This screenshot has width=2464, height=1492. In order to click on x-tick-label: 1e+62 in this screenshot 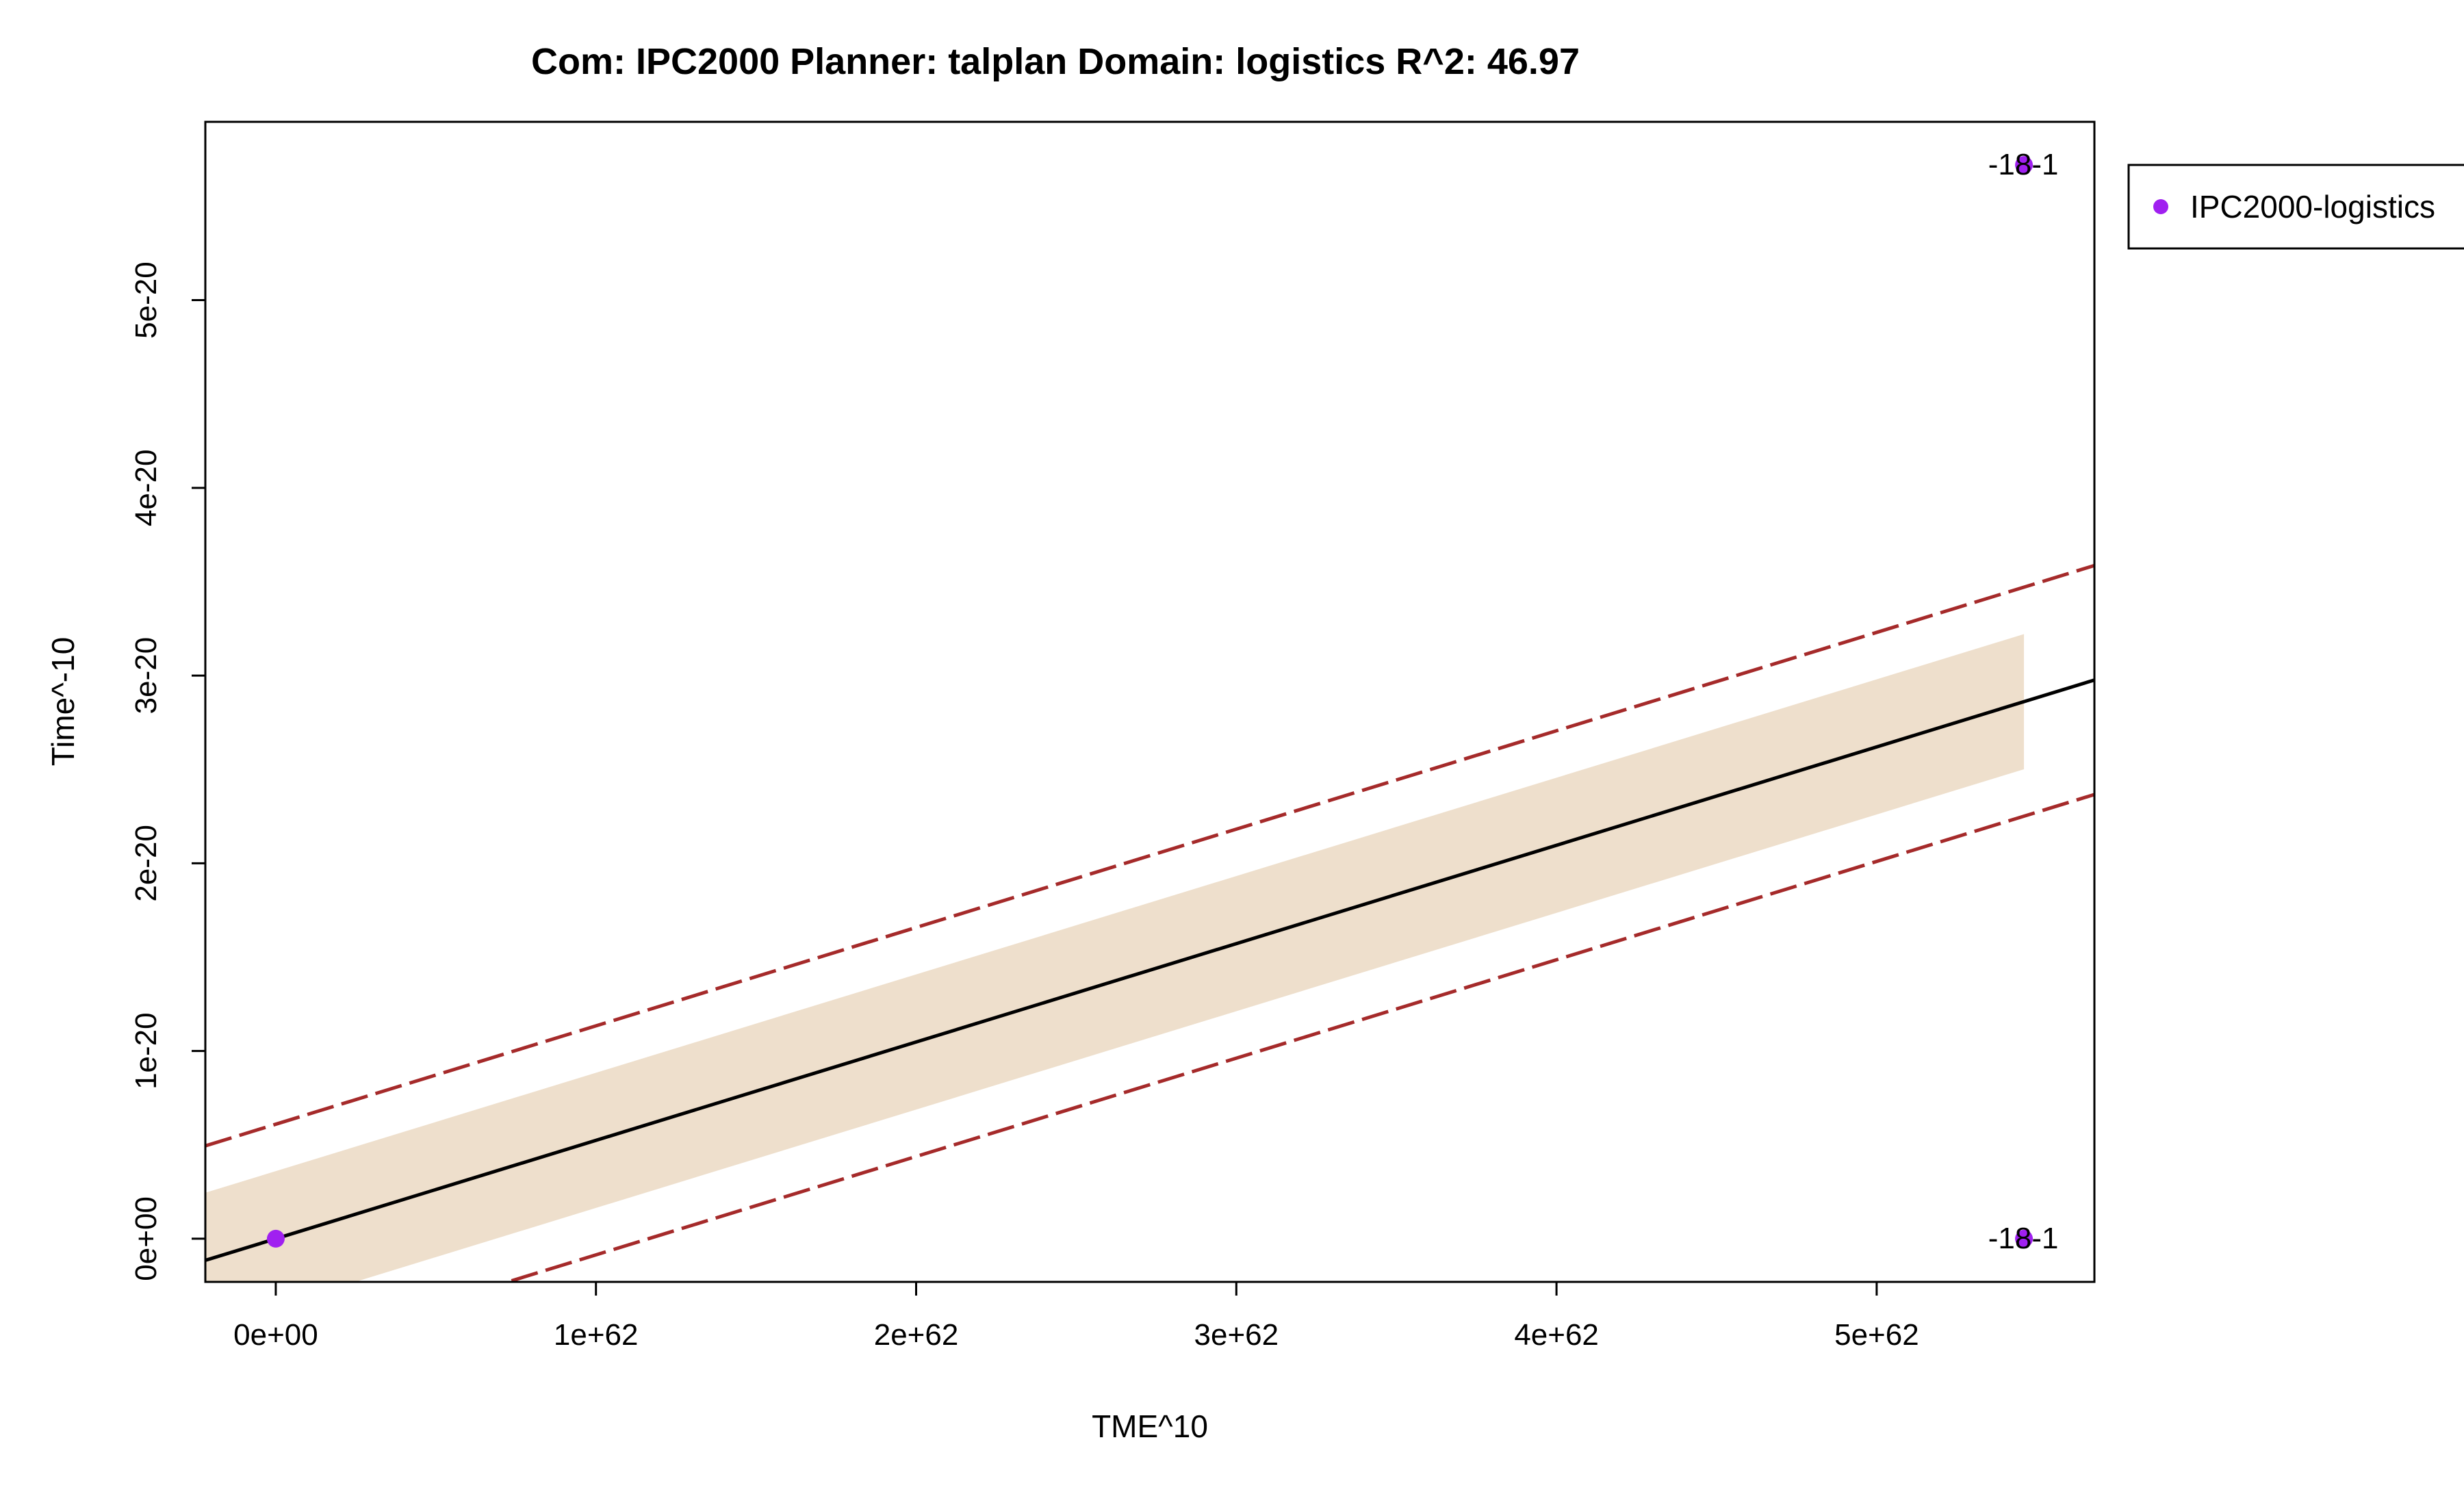, I will do `click(596, 1335)`.